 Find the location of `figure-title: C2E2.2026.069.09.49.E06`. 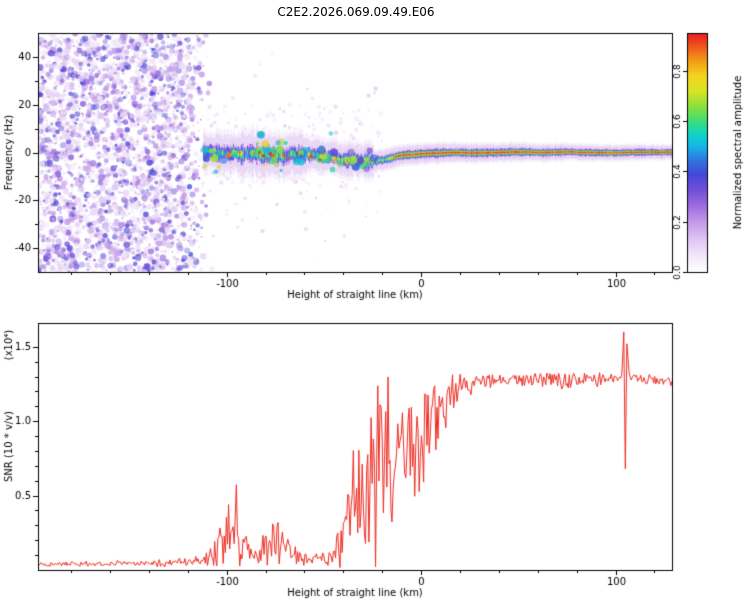

figure-title: C2E2.2026.069.09.49.E06 is located at coordinates (356, 12).